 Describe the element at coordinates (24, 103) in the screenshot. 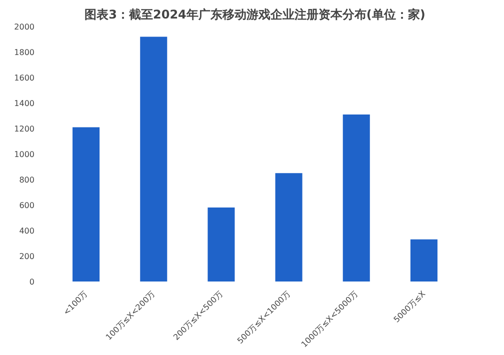

I see `y-tick-label: 1400` at that location.